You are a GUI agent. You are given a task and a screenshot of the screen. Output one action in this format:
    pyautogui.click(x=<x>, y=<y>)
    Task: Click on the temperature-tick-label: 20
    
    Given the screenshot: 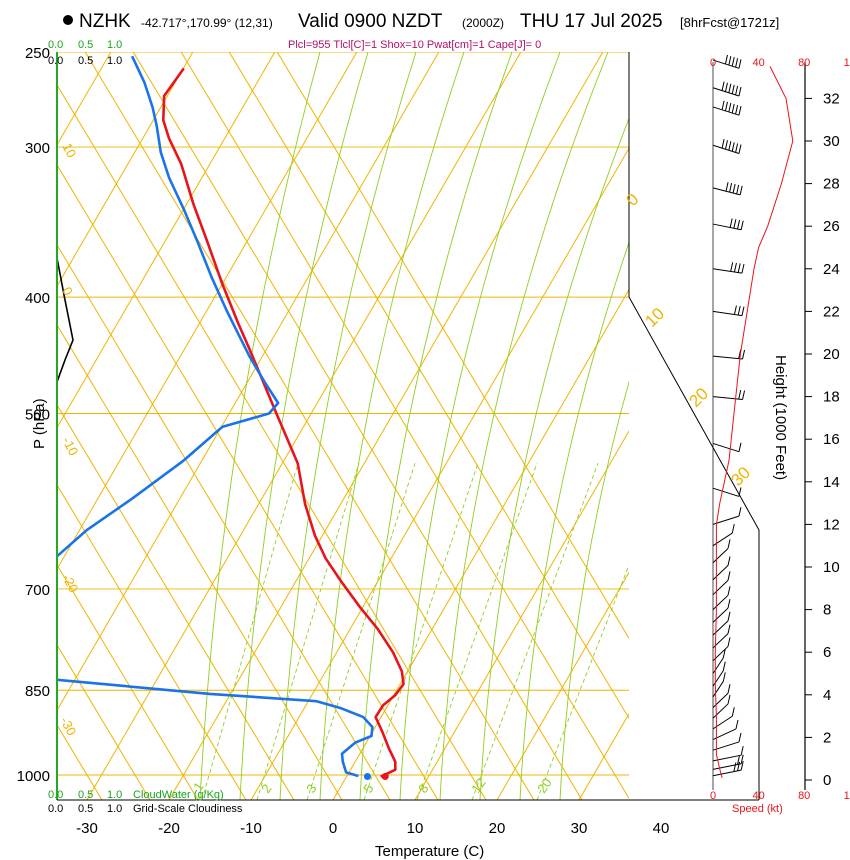 What is the action you would take?
    pyautogui.click(x=497, y=828)
    